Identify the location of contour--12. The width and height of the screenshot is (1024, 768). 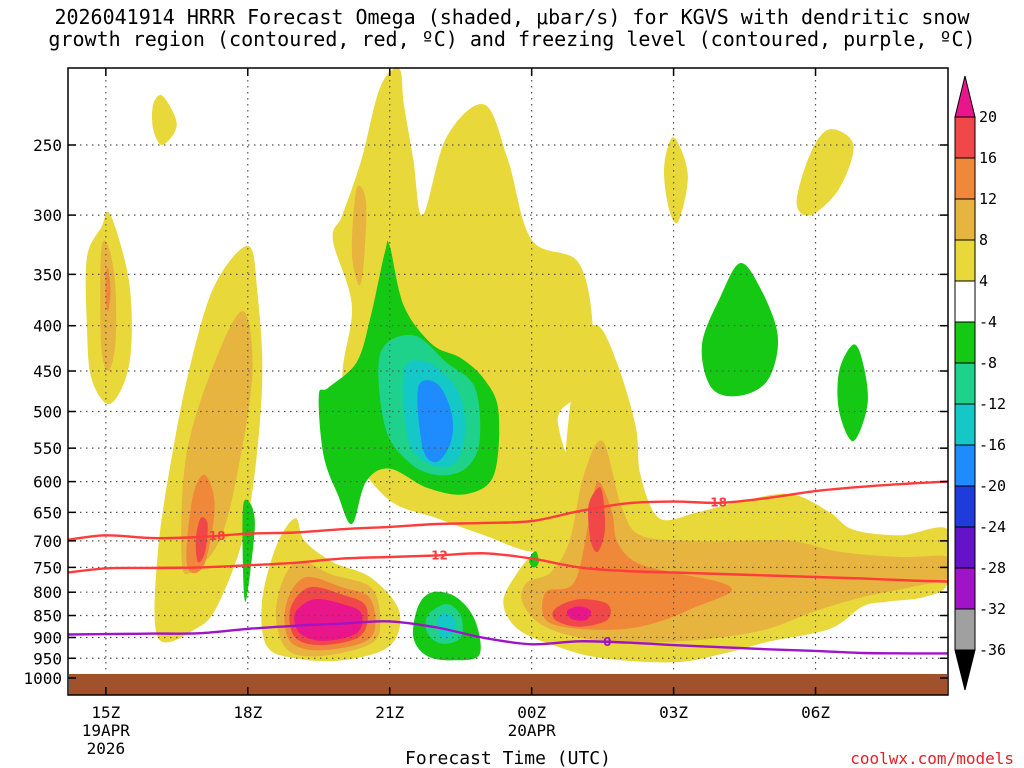
(508, 567).